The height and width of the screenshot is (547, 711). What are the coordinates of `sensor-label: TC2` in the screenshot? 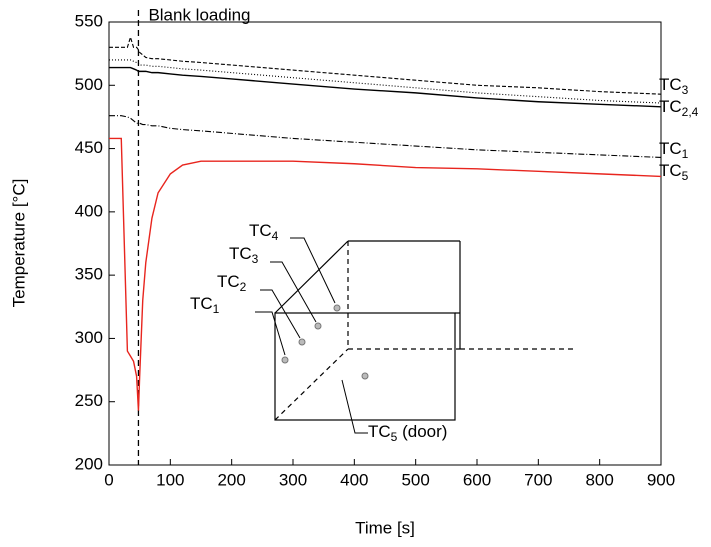 It's located at (232, 283).